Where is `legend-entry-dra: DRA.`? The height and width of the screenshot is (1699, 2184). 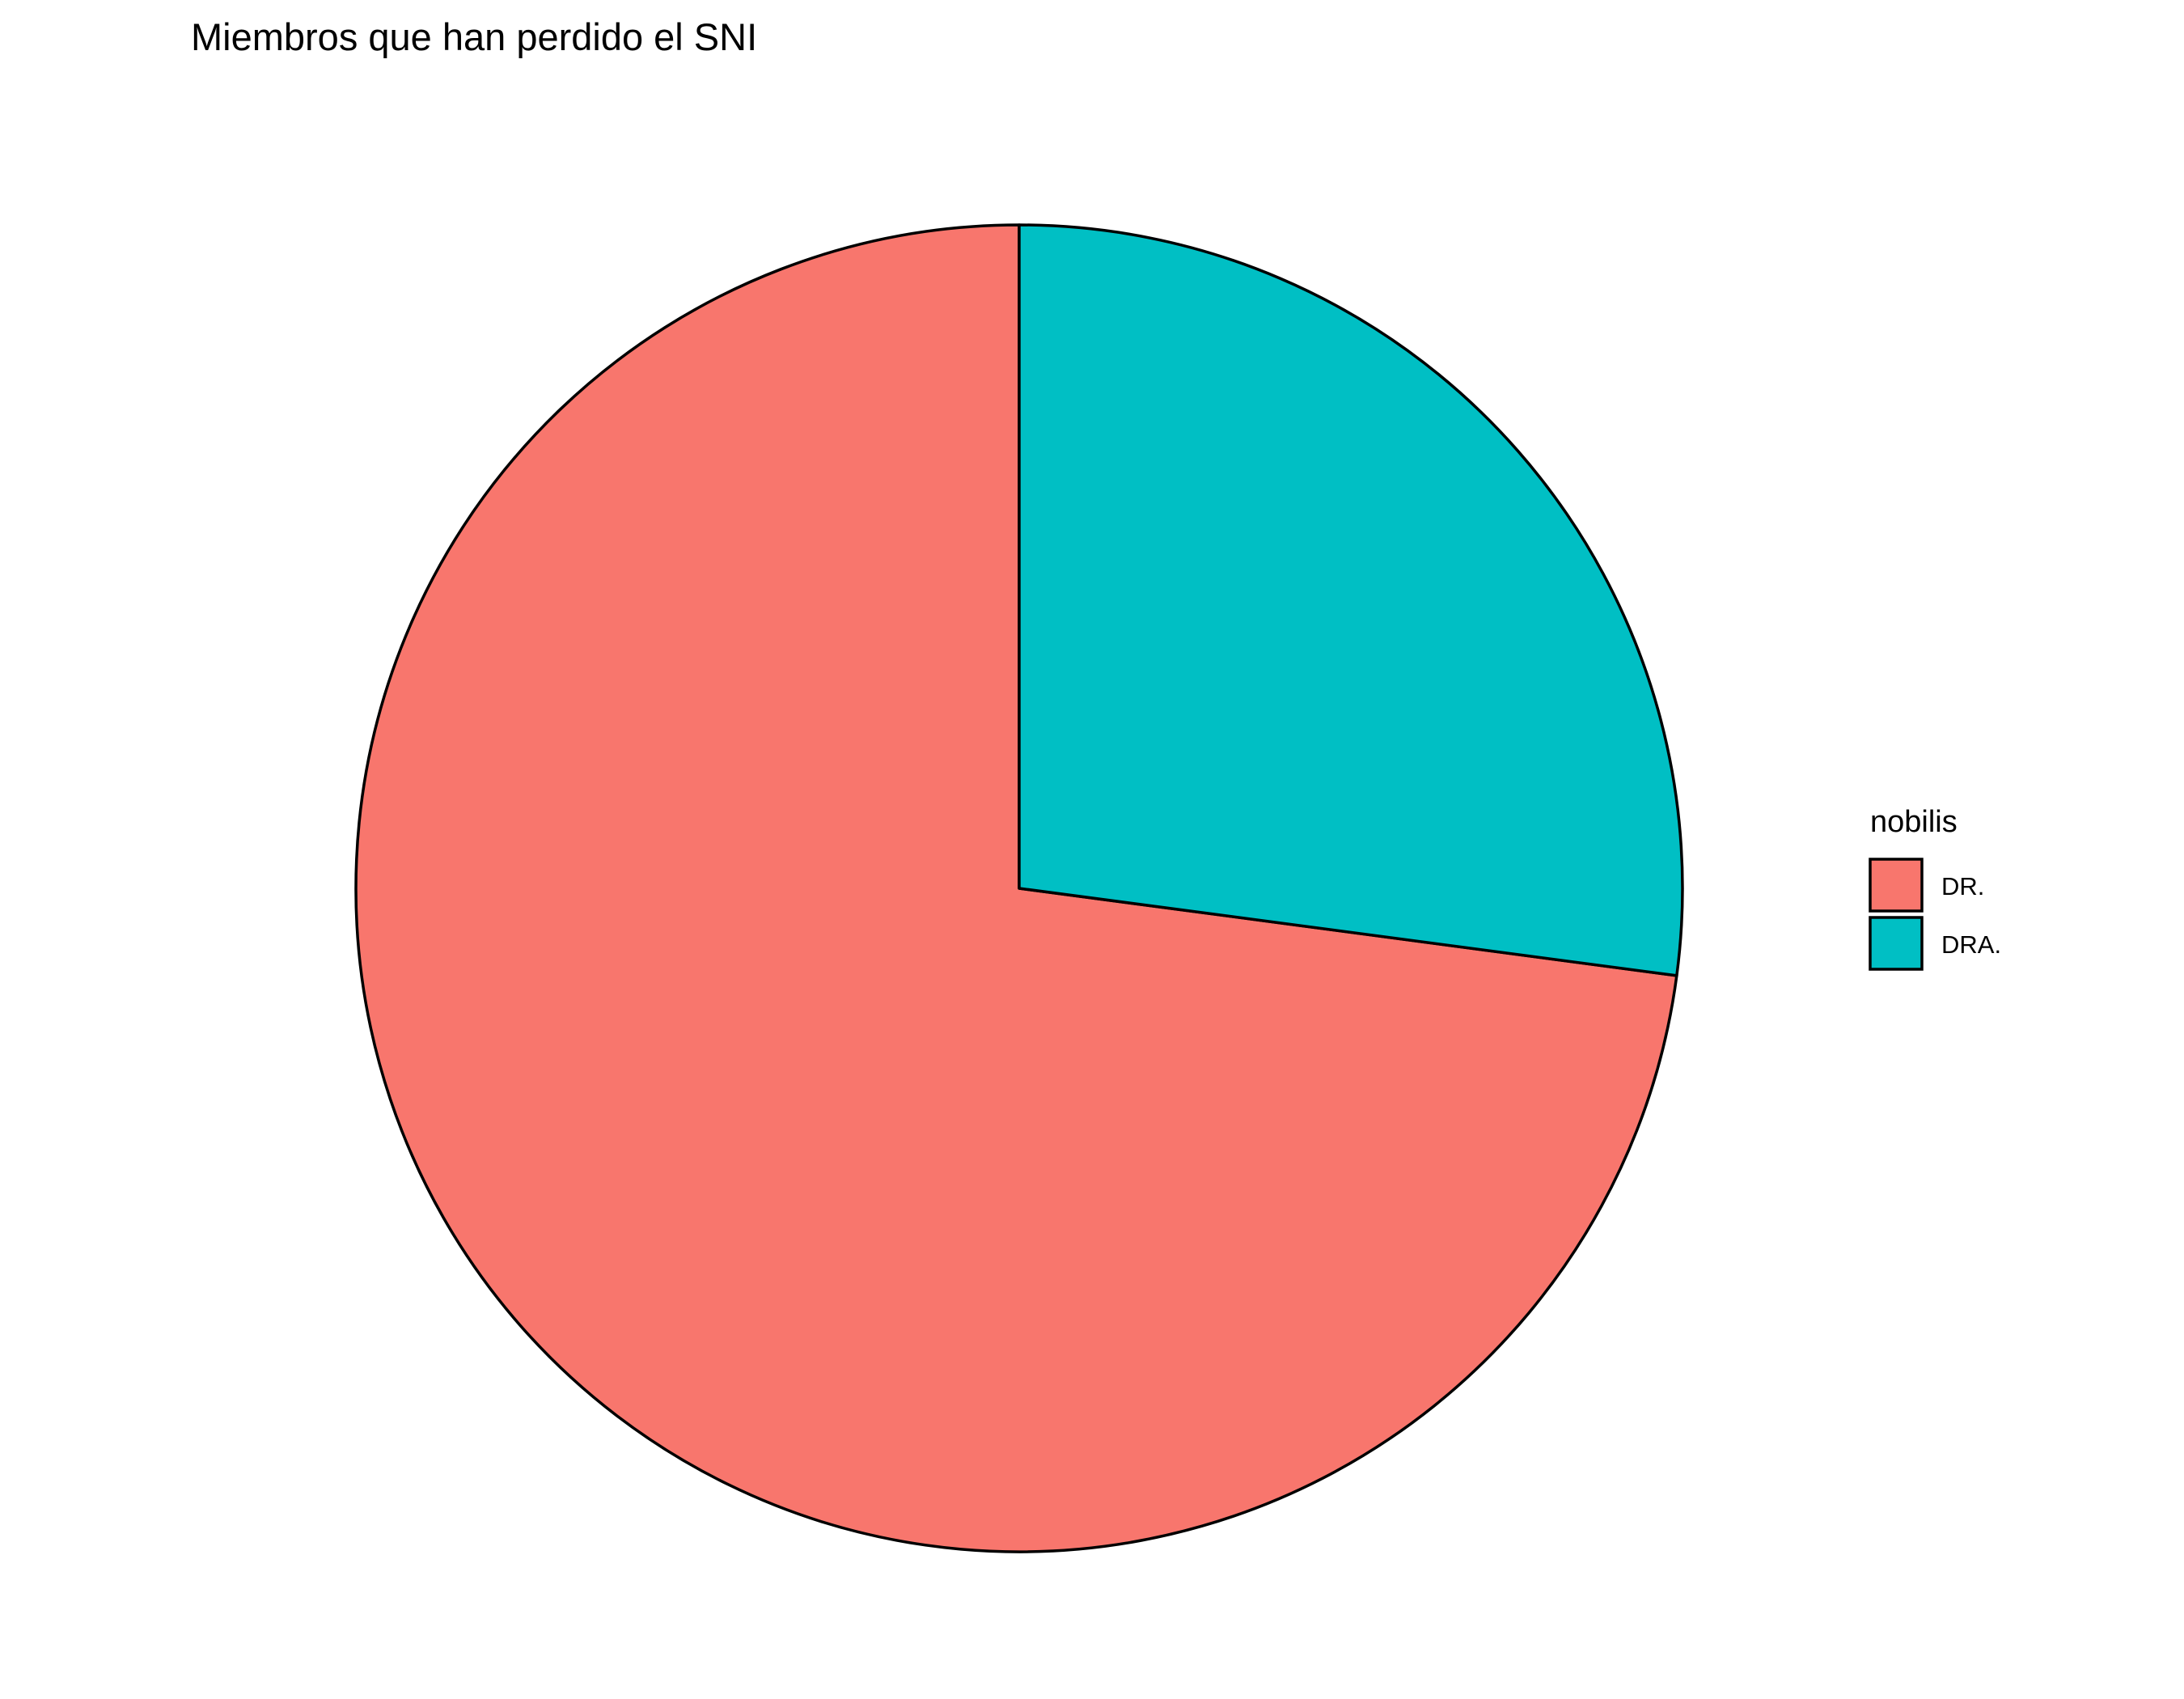 legend-entry-dra: DRA. is located at coordinates (1935, 943).